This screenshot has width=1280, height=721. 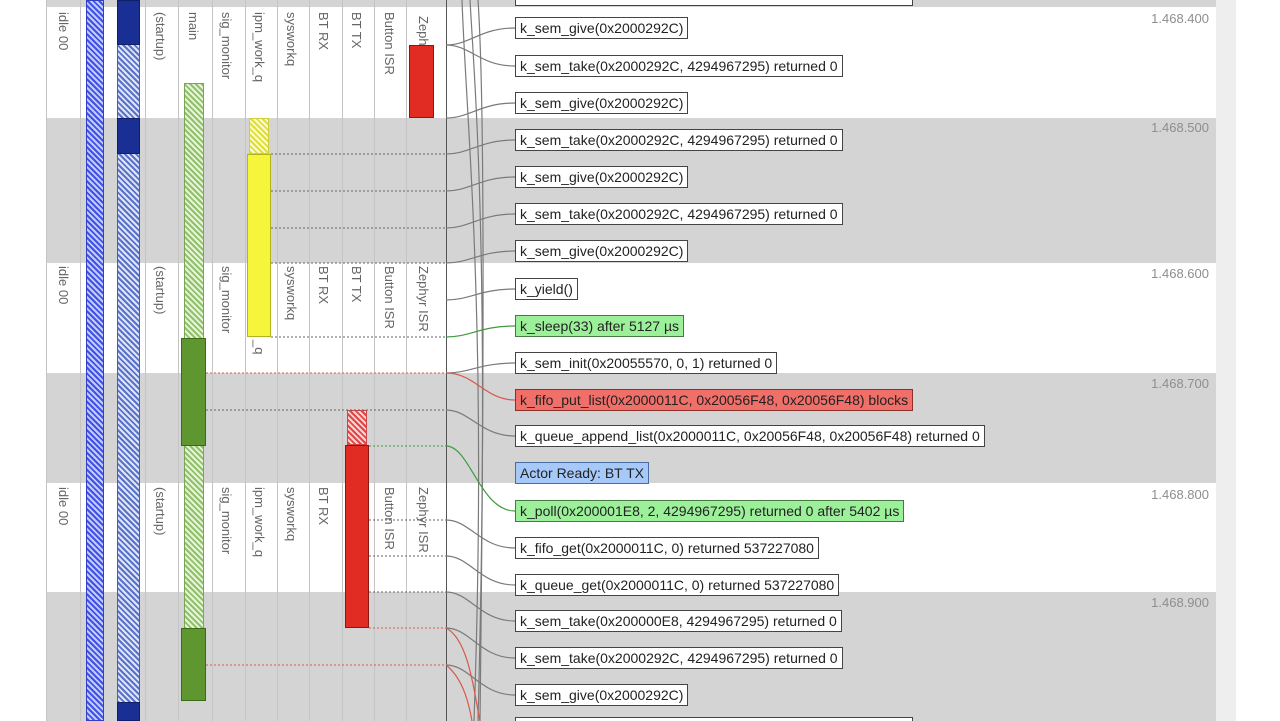 I want to click on time-marker: 1.468.900, so click(x=1180, y=602).